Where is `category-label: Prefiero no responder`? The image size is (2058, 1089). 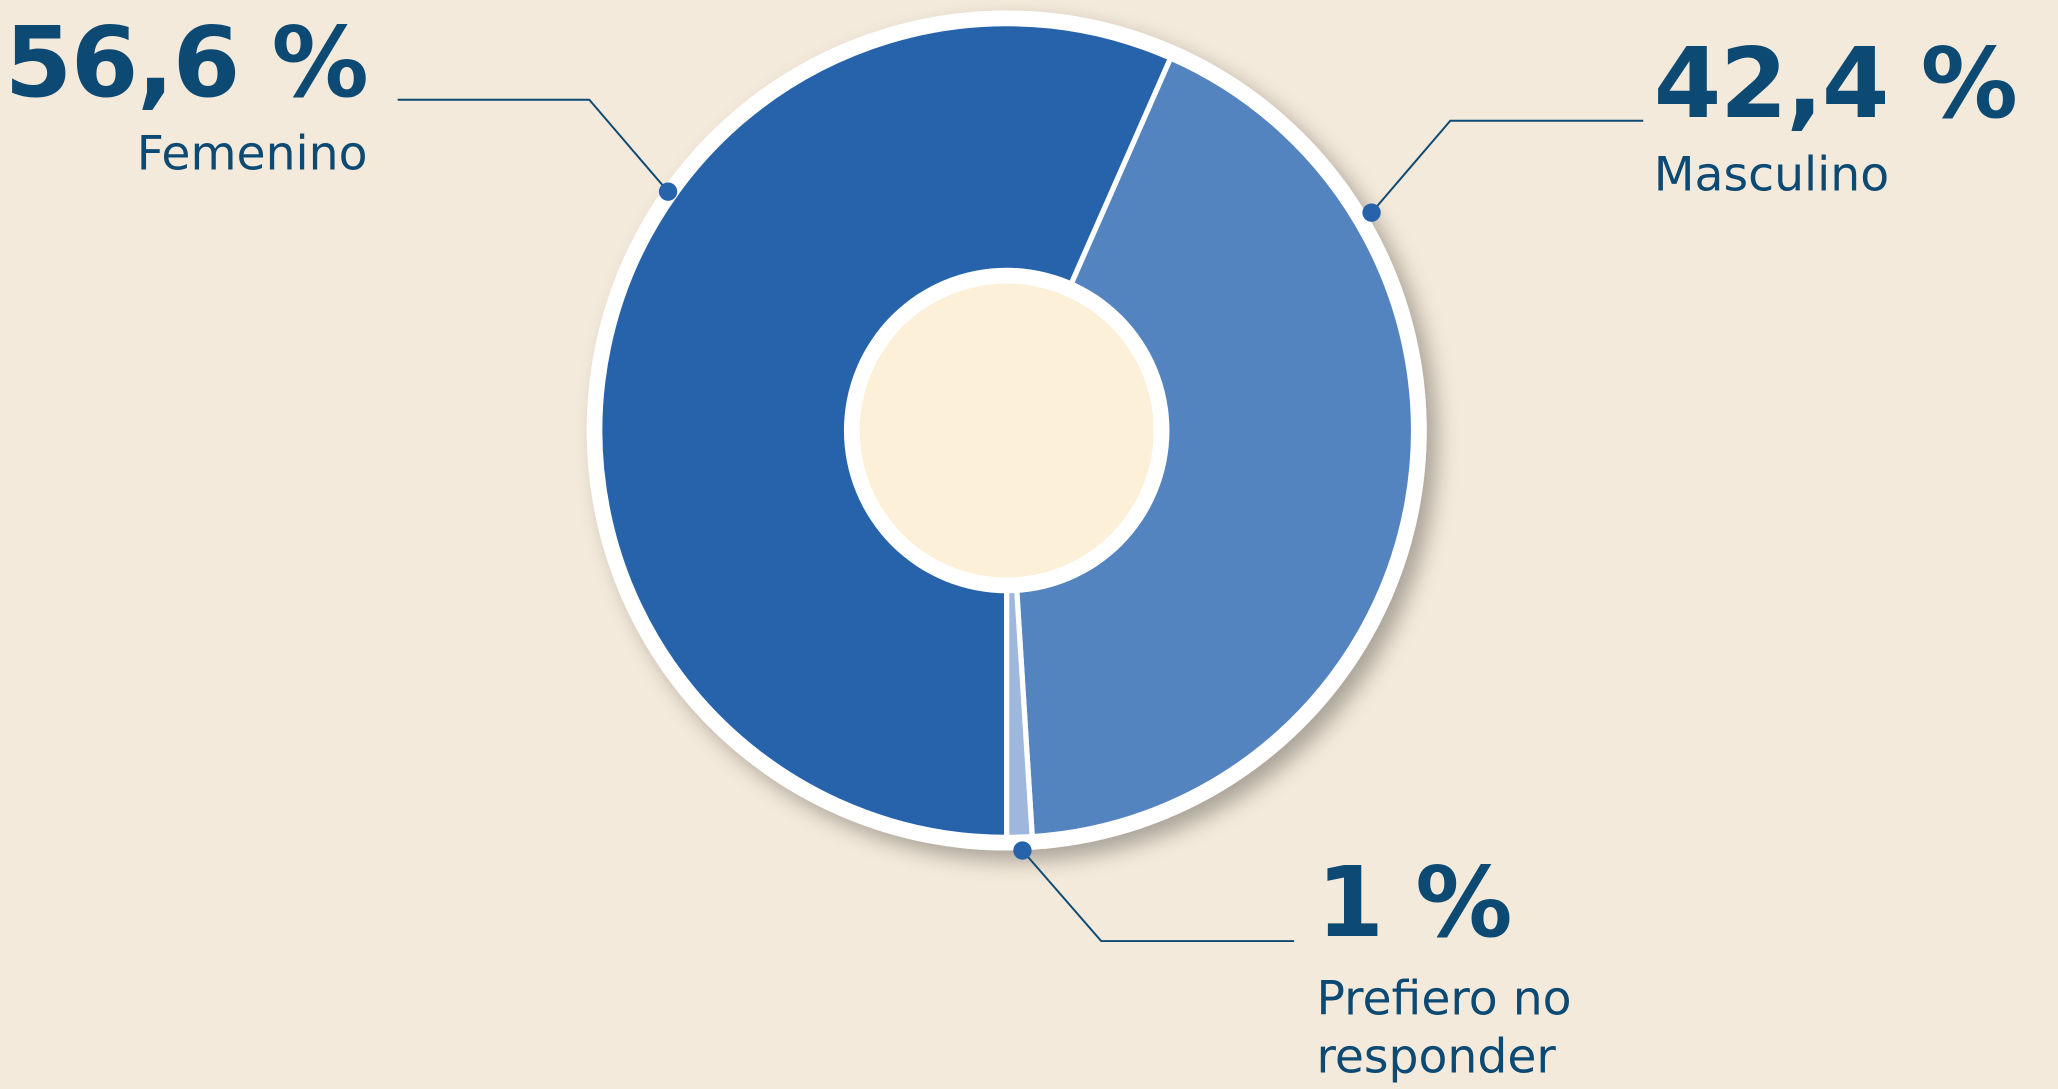 category-label: Prefiero no responder is located at coordinates (1444, 1028).